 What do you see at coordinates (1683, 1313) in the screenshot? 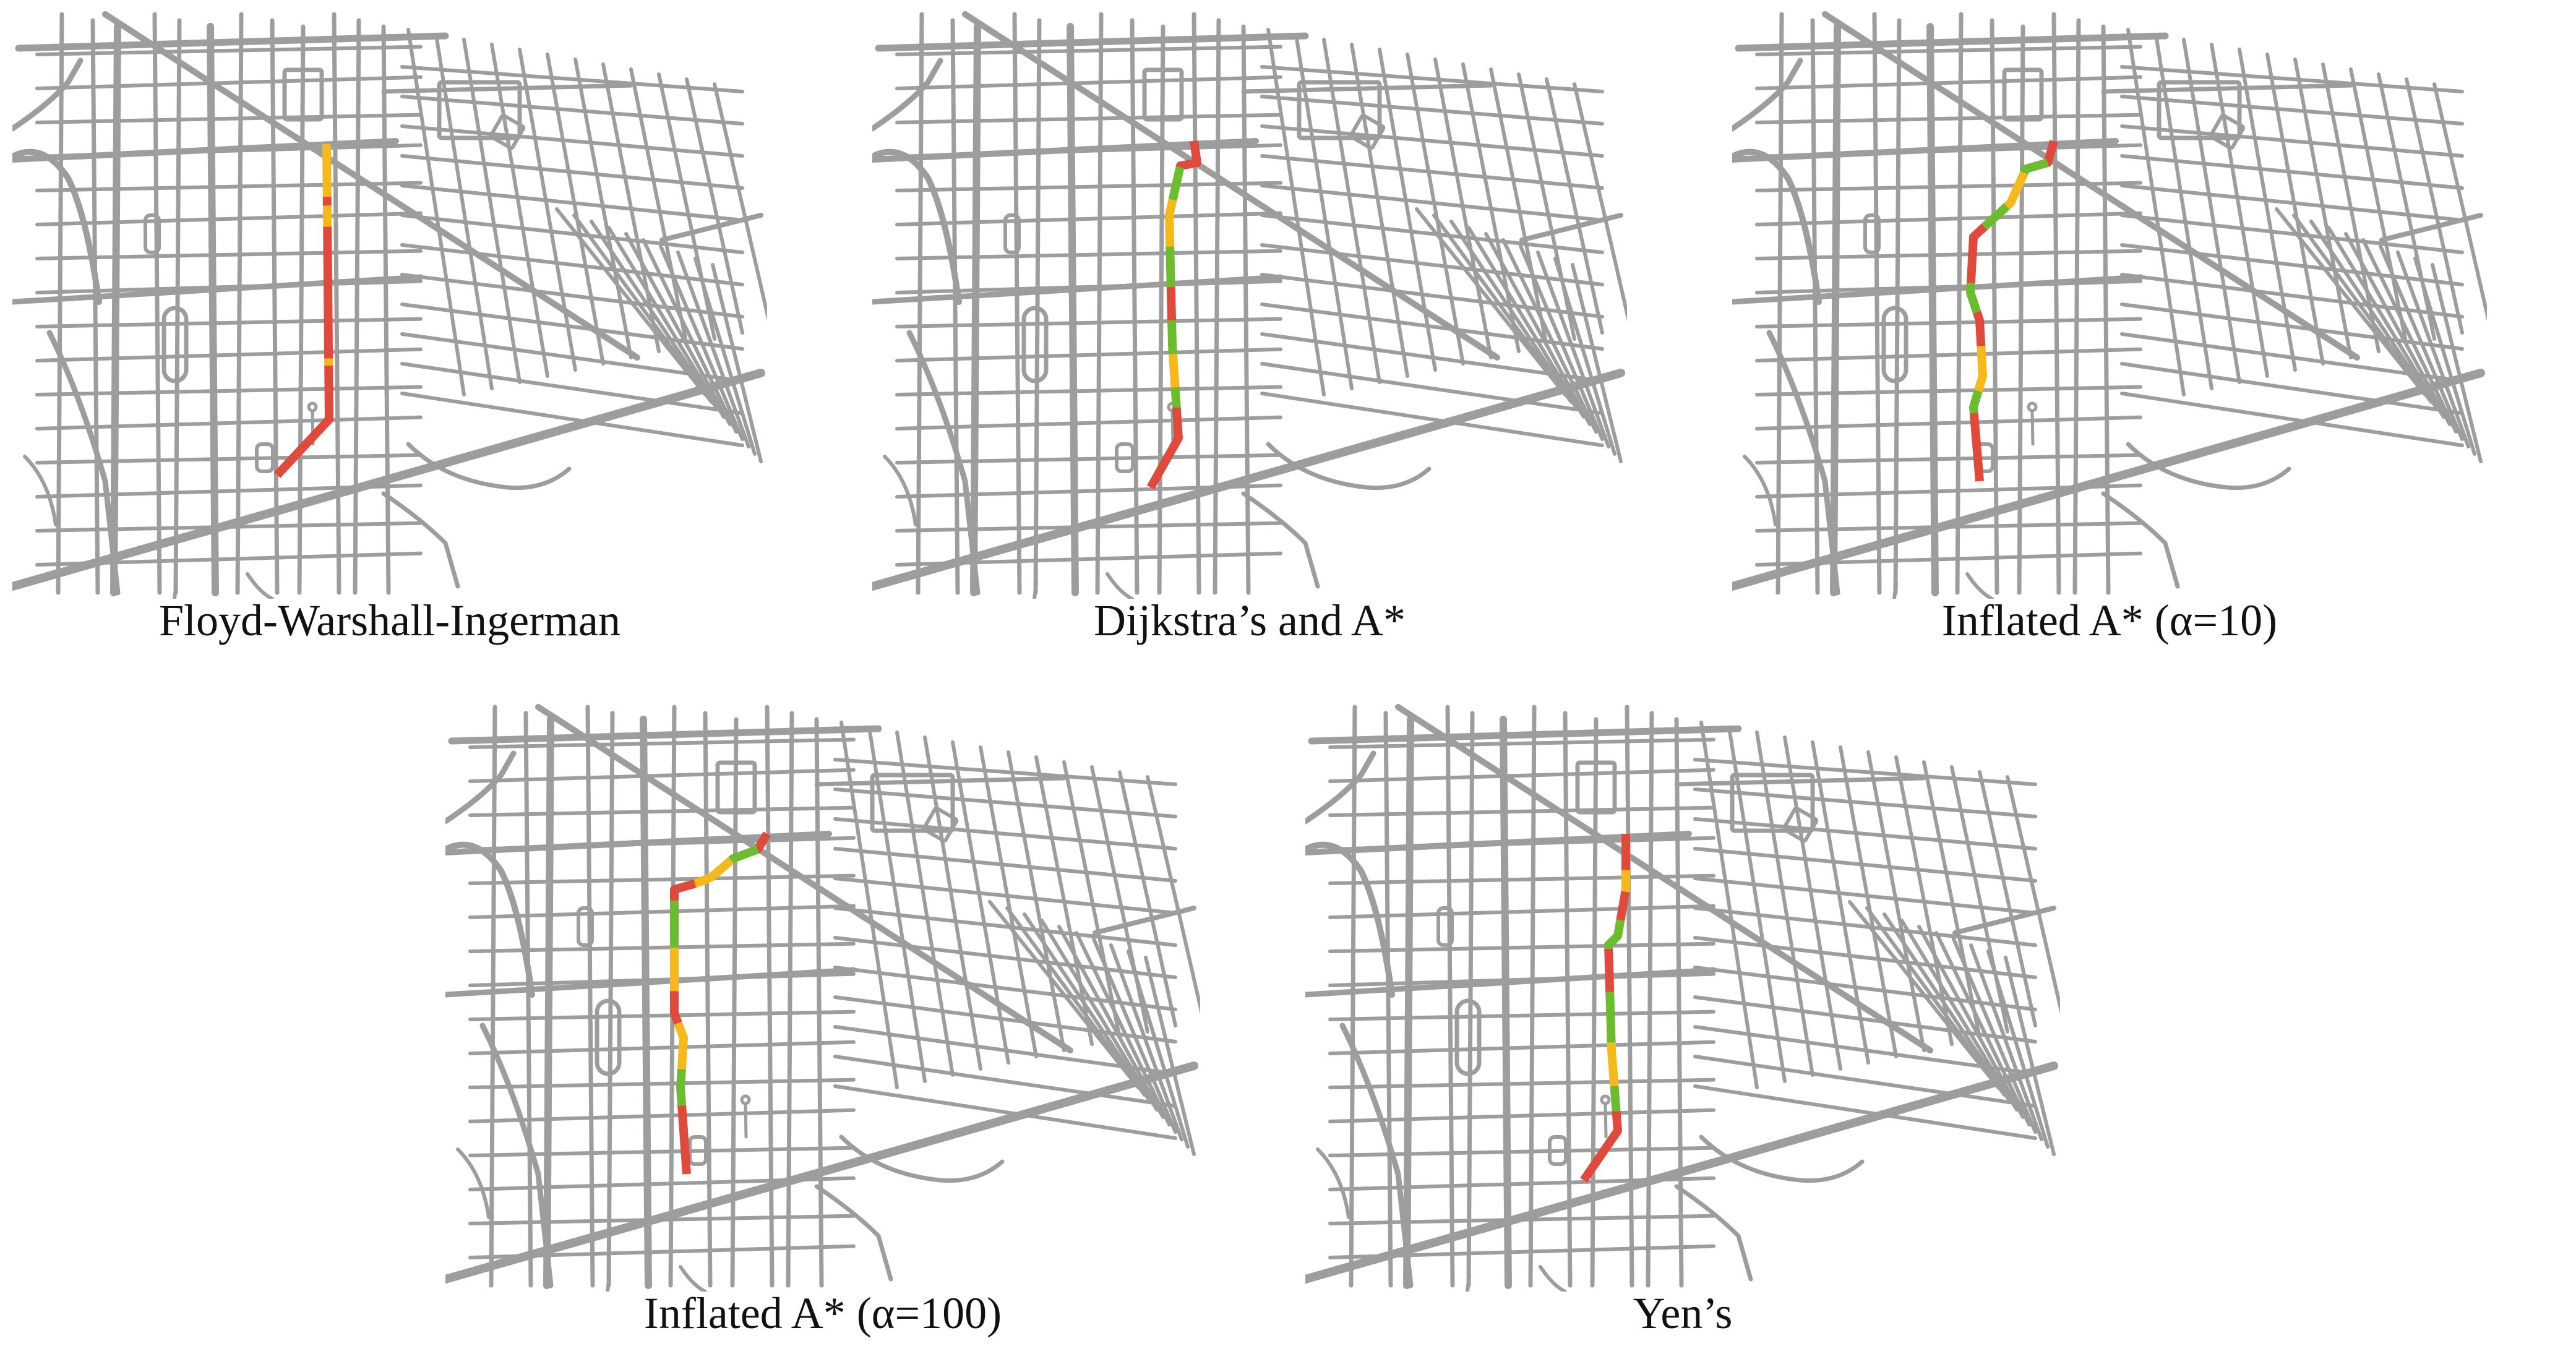
I see `panel-caption: Yen’s` at bounding box center [1683, 1313].